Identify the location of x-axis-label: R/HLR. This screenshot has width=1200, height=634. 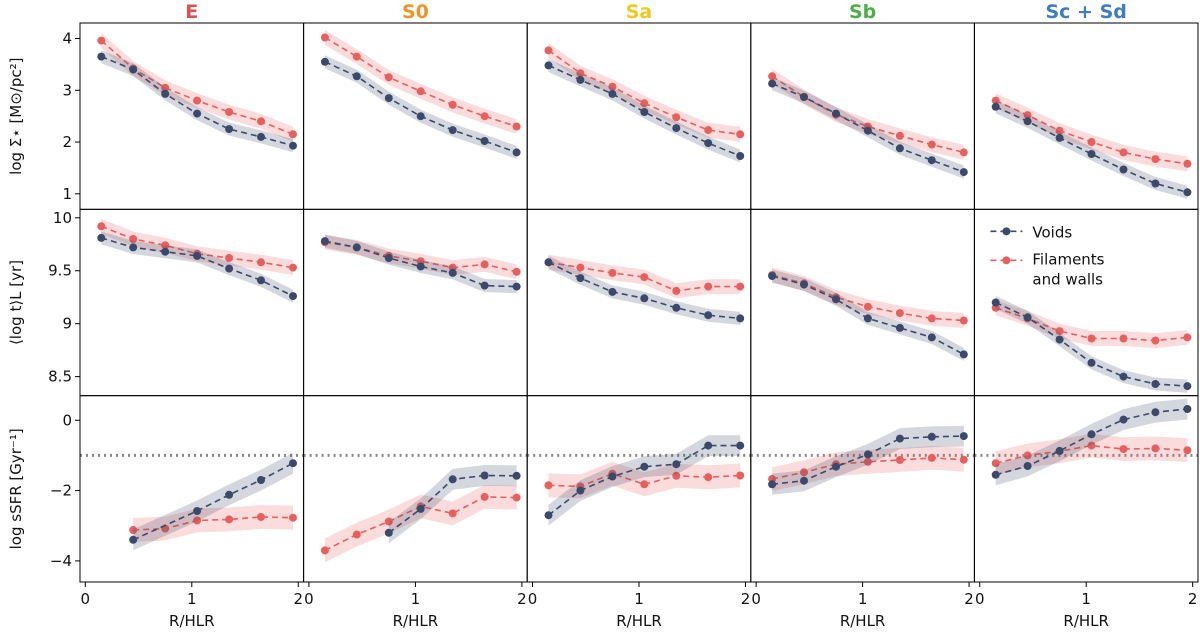
(416, 621).